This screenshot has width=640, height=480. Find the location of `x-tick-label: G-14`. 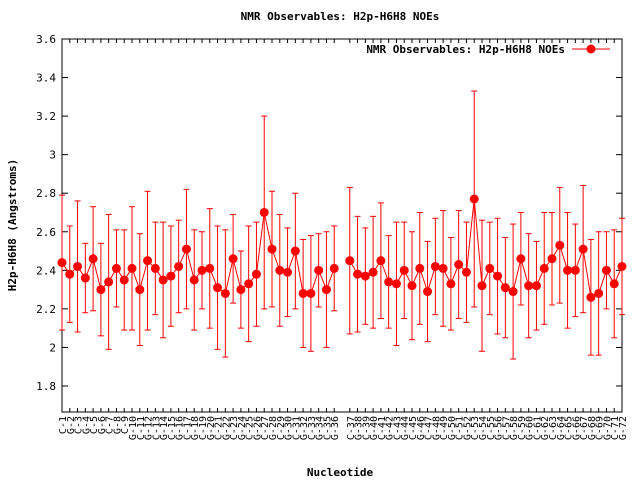

x-tick-label: G-14 is located at coordinates (164, 428).